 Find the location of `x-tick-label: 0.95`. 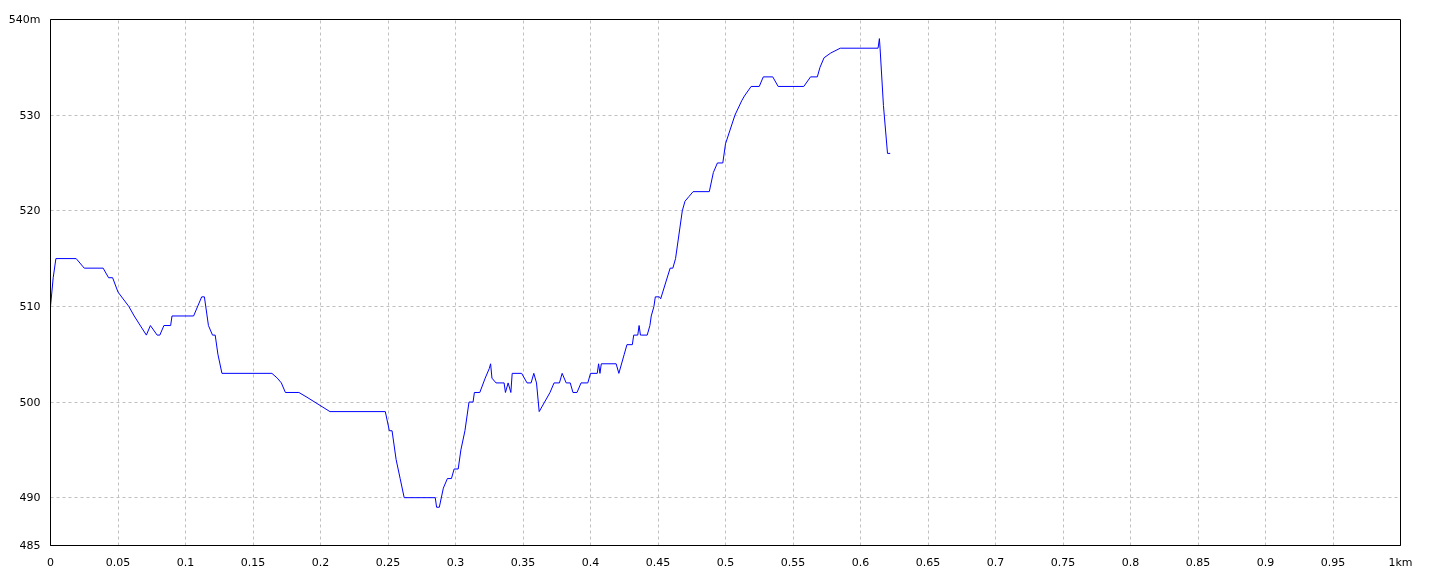

x-tick-label: 0.95 is located at coordinates (1333, 562).